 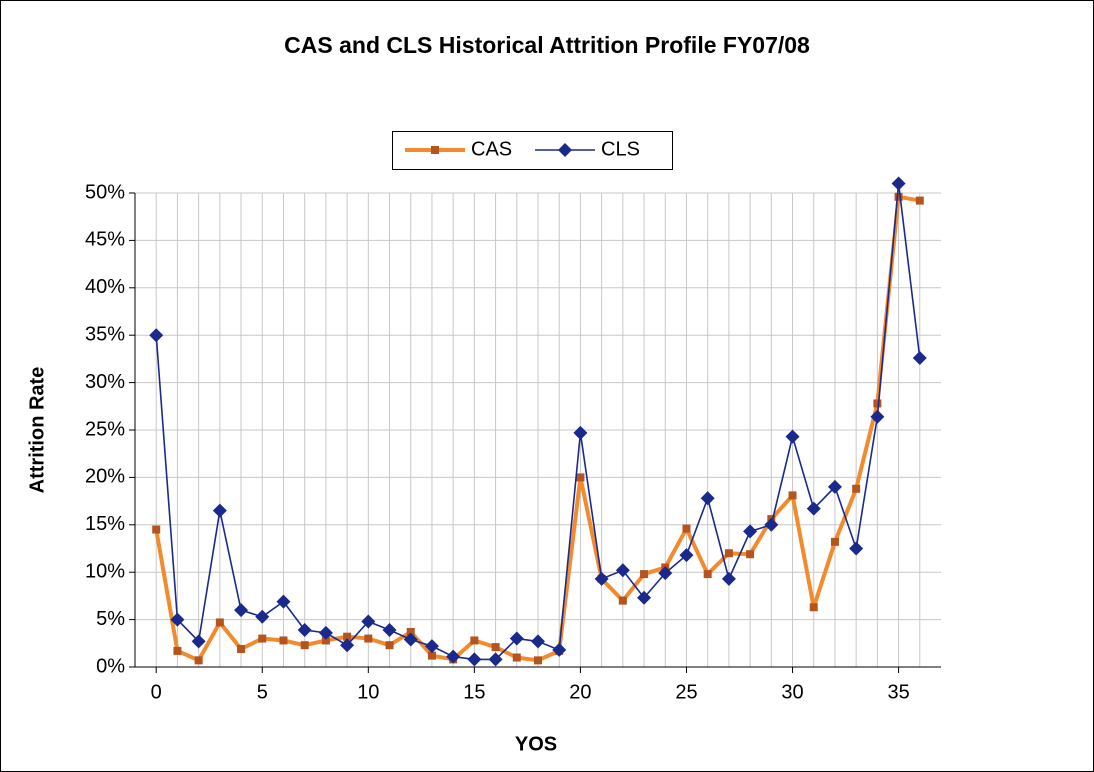 What do you see at coordinates (105, 334) in the screenshot?
I see `y-tick-label: 35%` at bounding box center [105, 334].